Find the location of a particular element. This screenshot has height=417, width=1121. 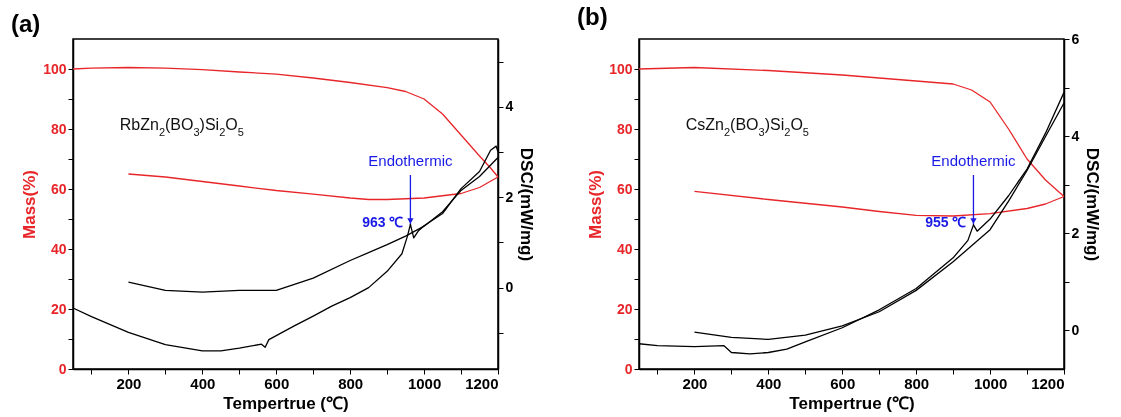

annotation: 955 ℃ is located at coordinates (946, 222).